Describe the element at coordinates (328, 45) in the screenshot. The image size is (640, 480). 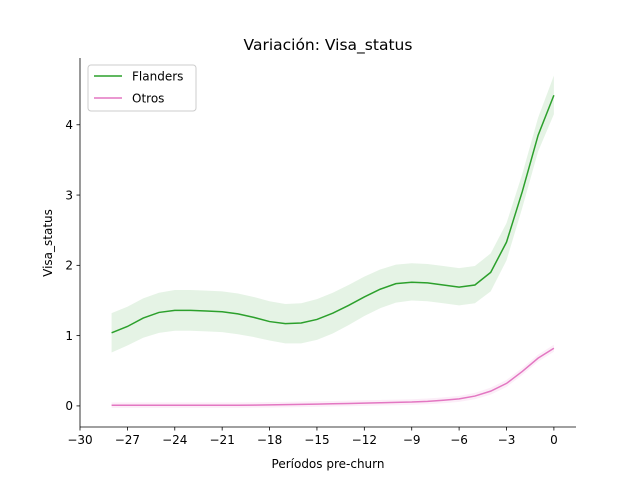
I see `chart-title: Variación: Visa_status` at that location.